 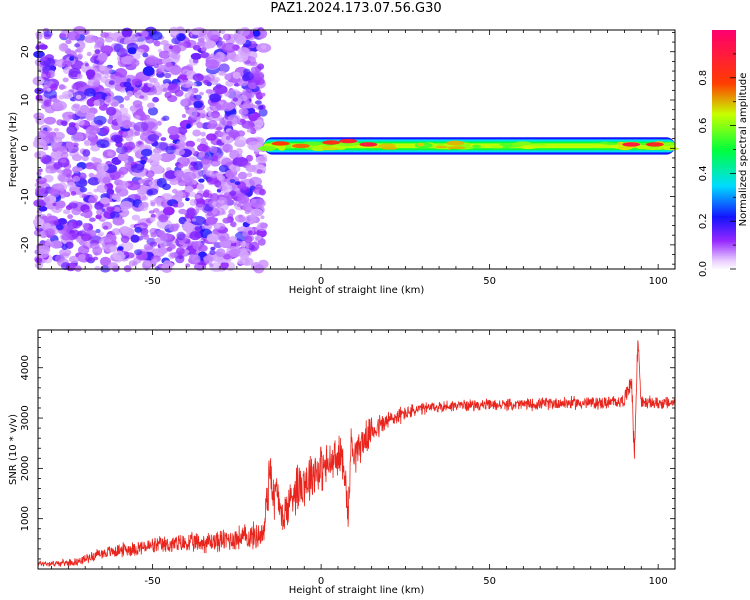 What do you see at coordinates (489, 581) in the screenshot?
I see `snr-x-tick-label: 50` at bounding box center [489, 581].